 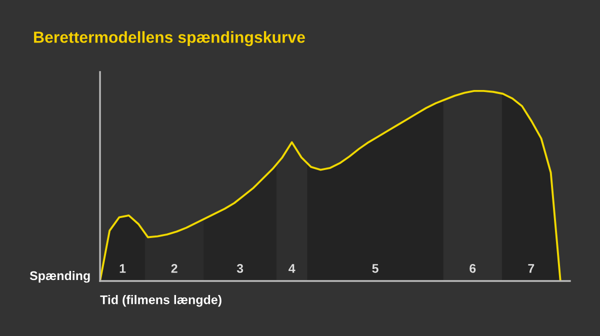 I want to click on x-axis-title: Tid (filmens længde), so click(x=161, y=301).